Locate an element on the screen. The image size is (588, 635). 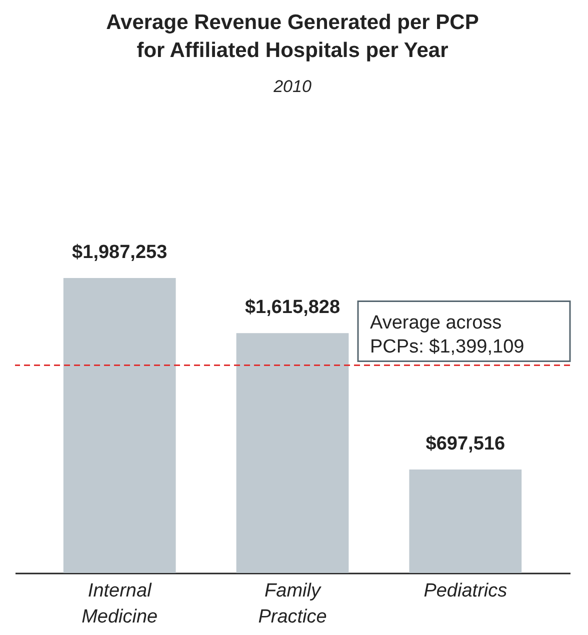
x-tick-label: Family Practice is located at coordinates (292, 604).